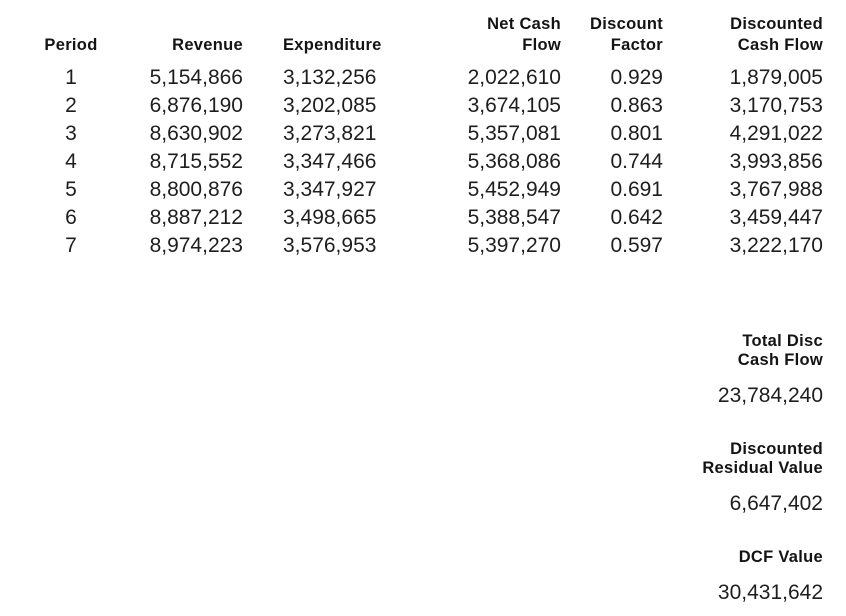  What do you see at coordinates (330, 217) in the screenshot?
I see `cell-expenditure: 3,498,665` at bounding box center [330, 217].